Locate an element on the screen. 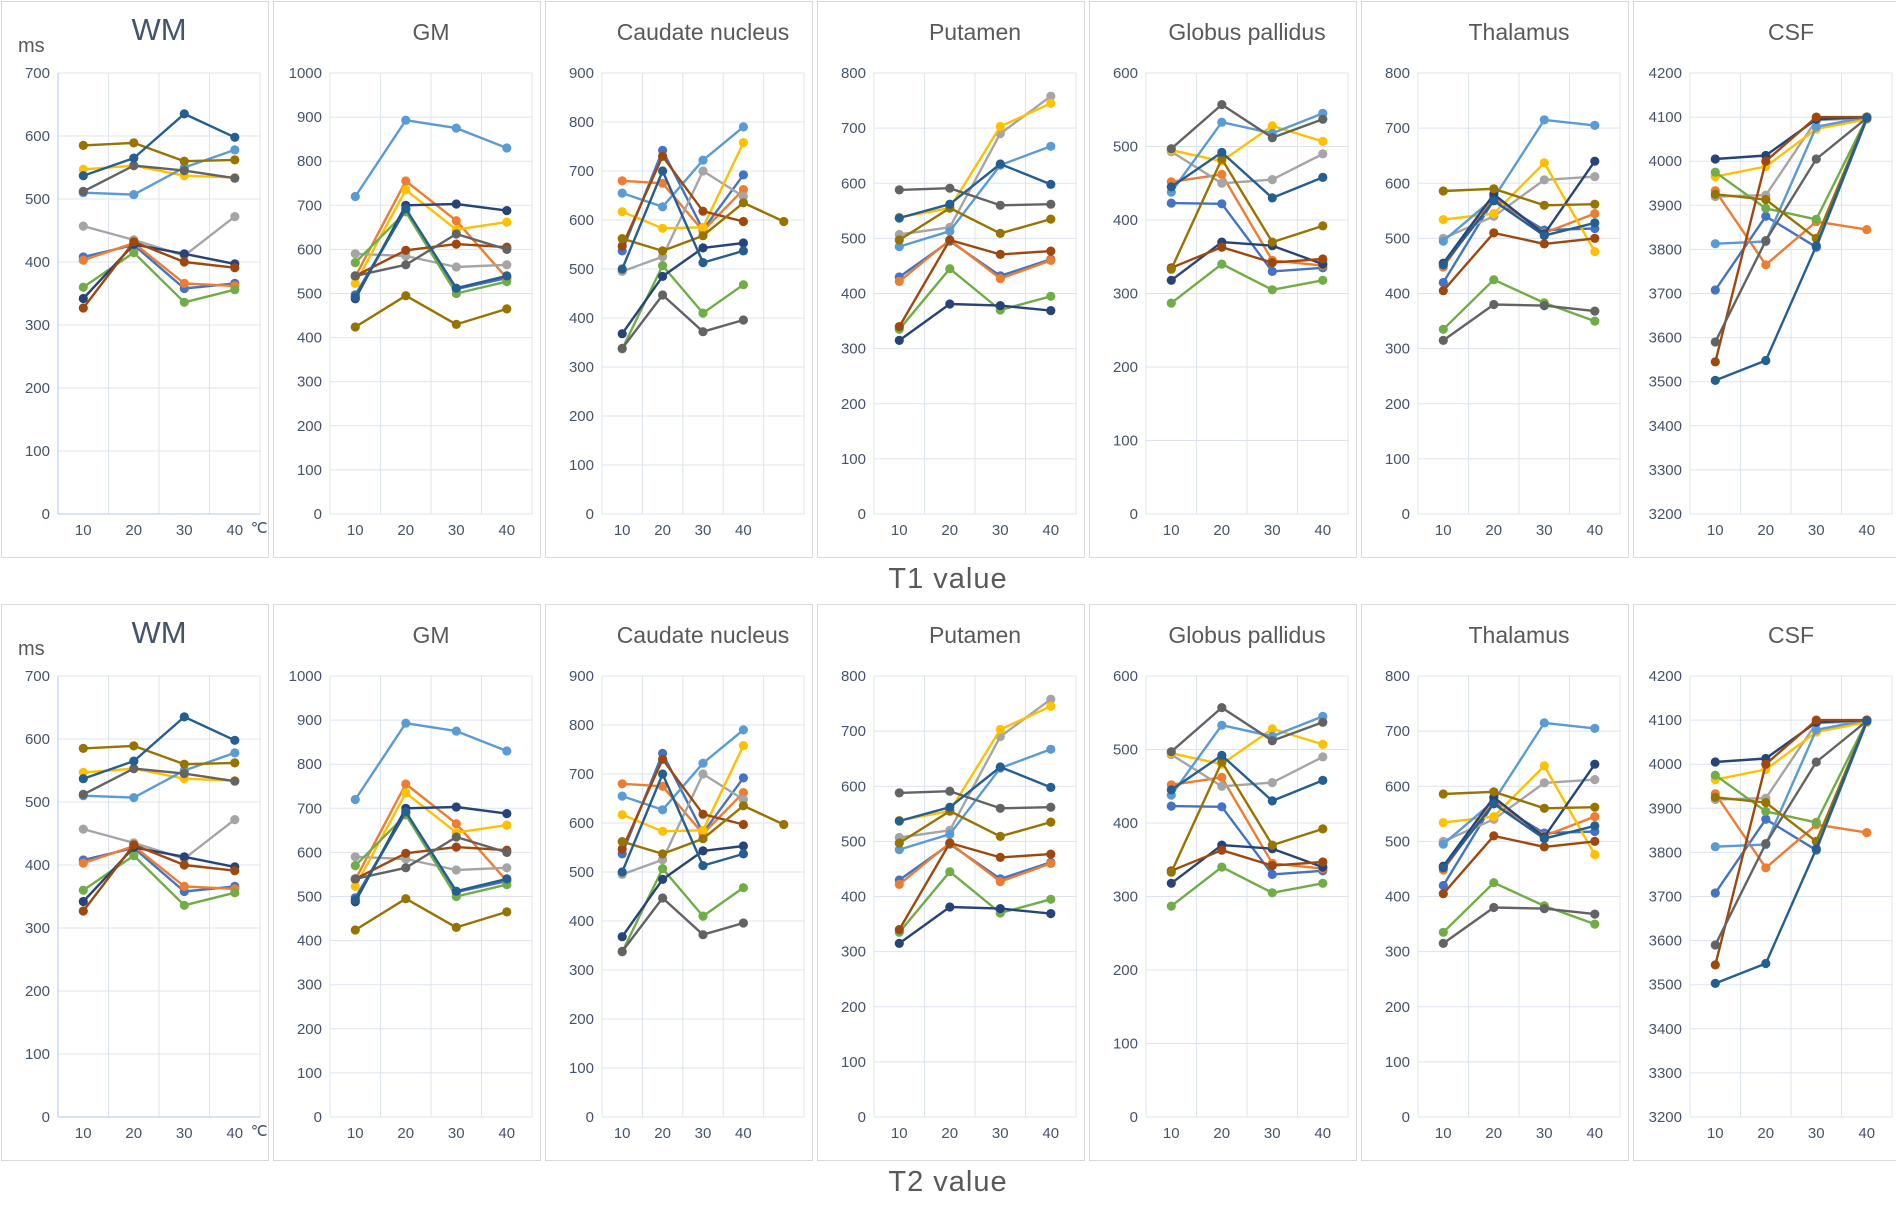  y-tick-label: 1000 is located at coordinates (305, 676).